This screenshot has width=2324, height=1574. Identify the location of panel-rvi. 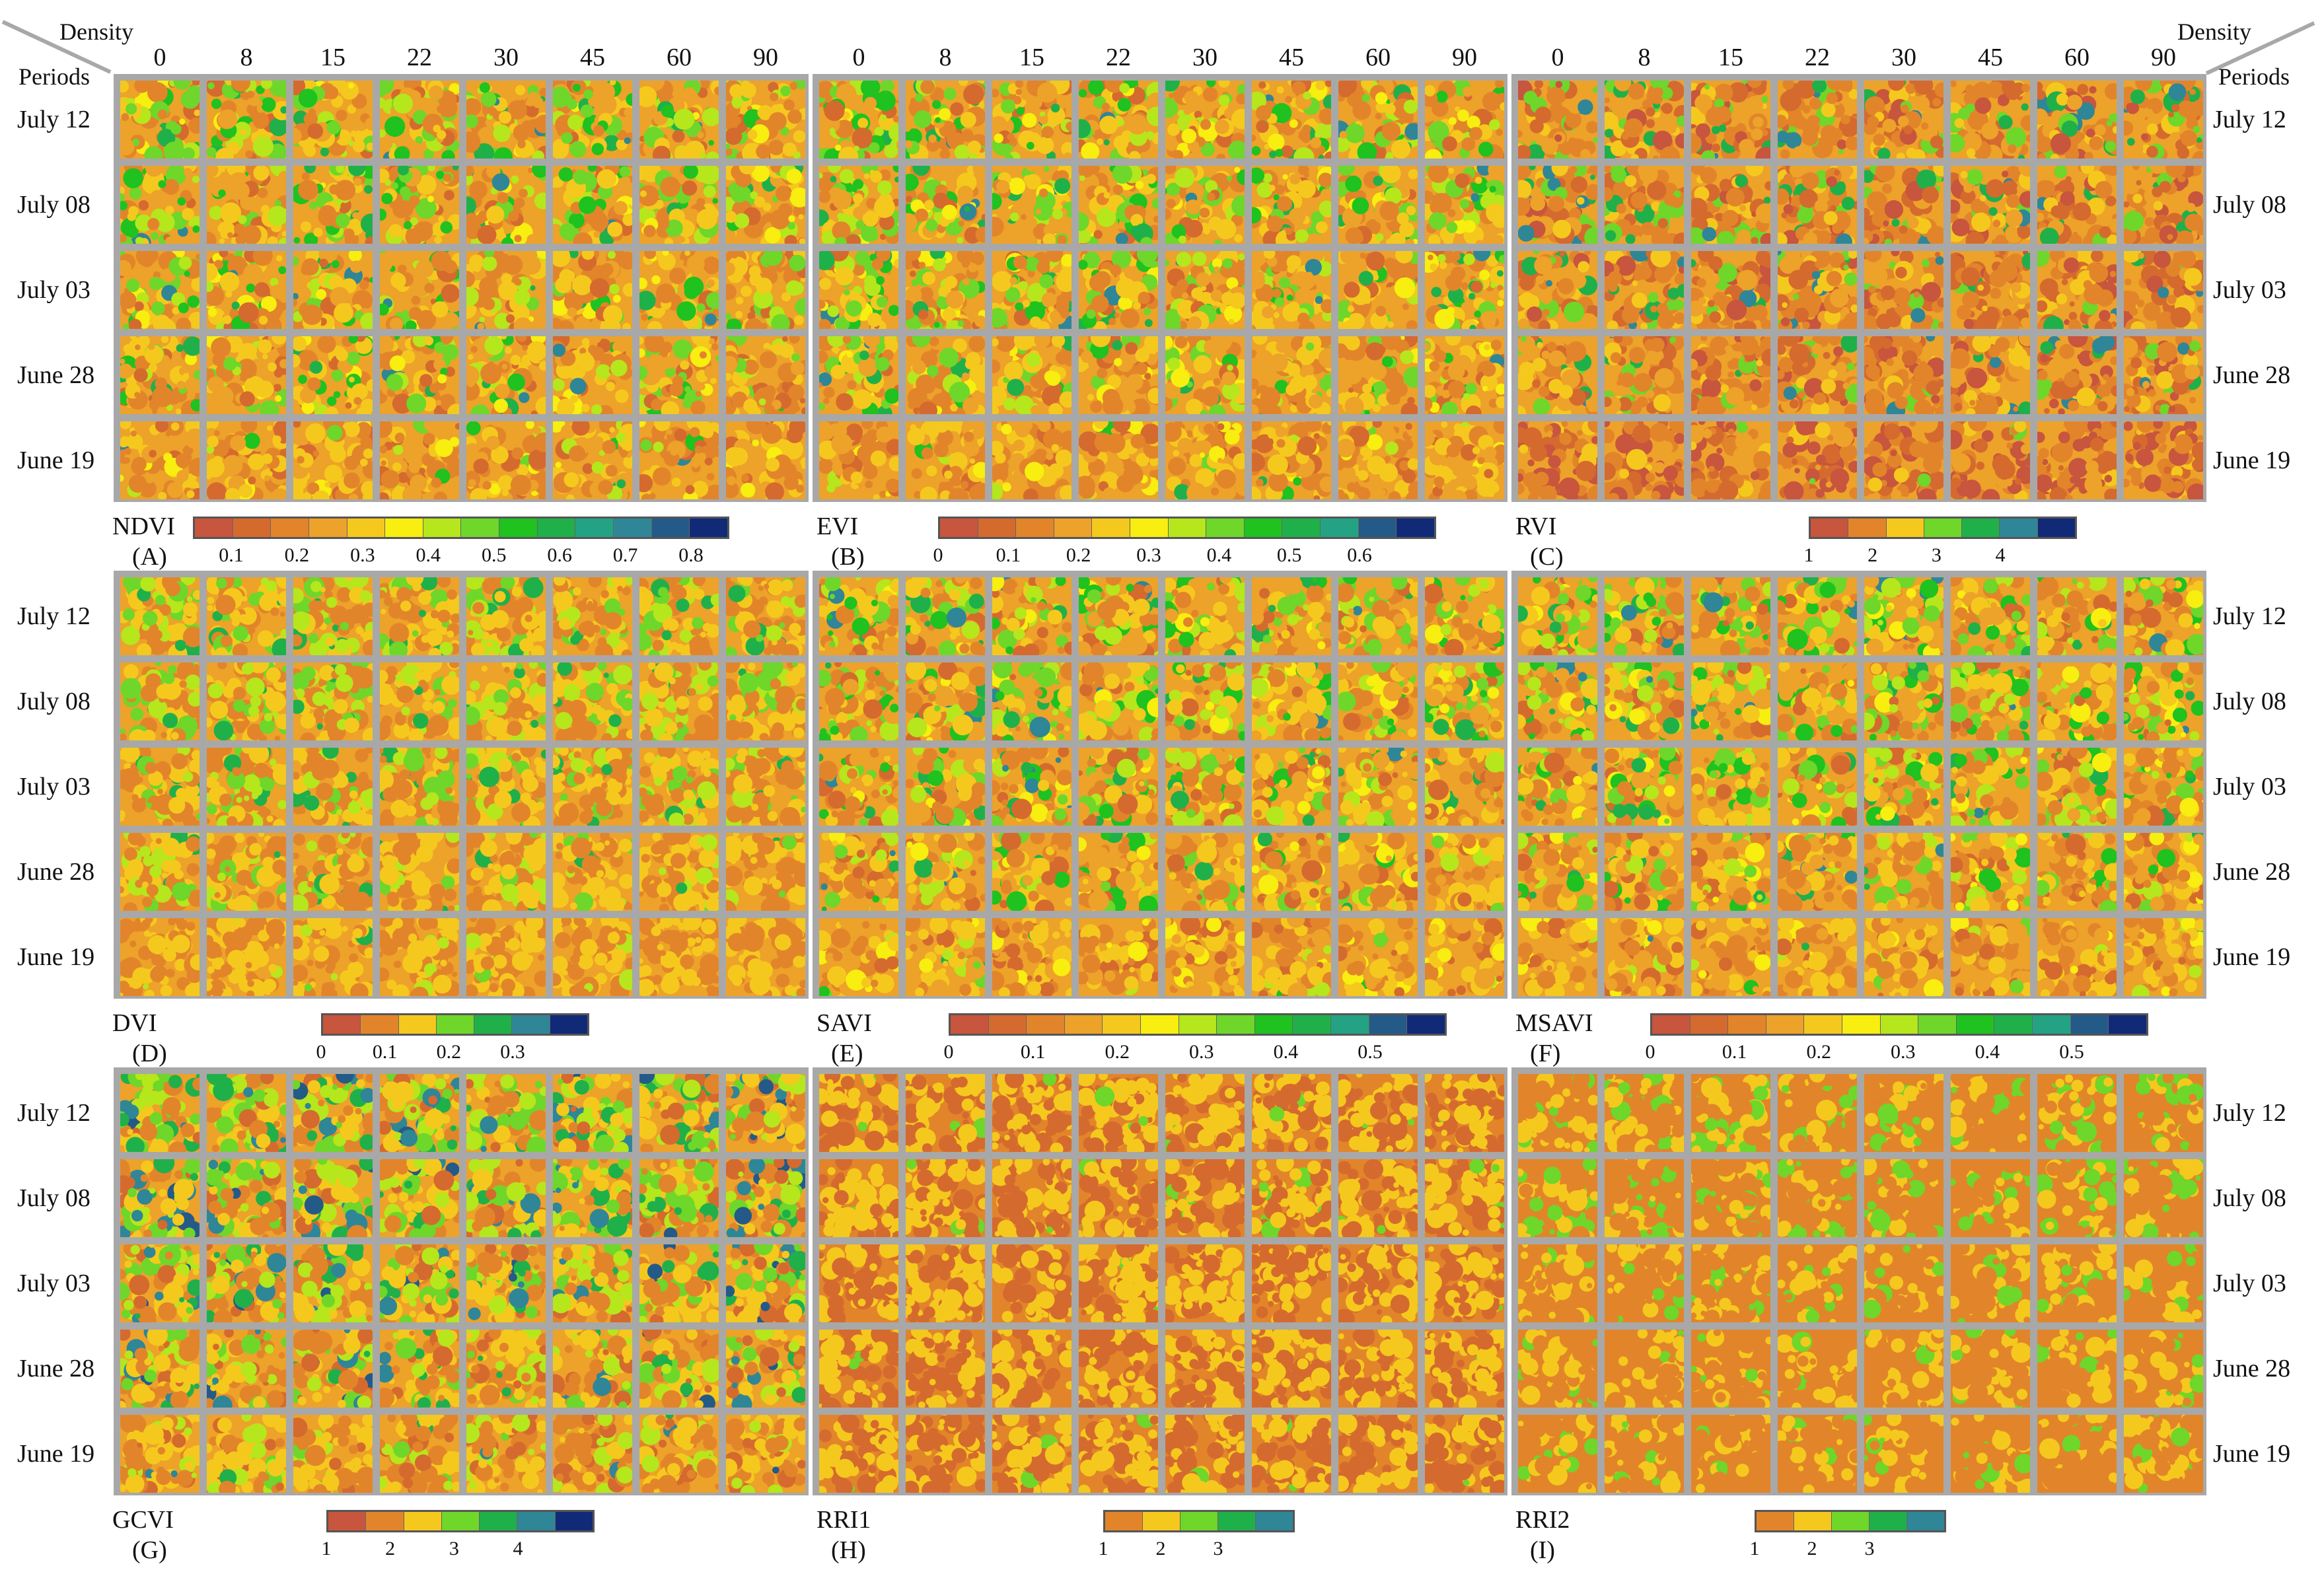
(1858, 288).